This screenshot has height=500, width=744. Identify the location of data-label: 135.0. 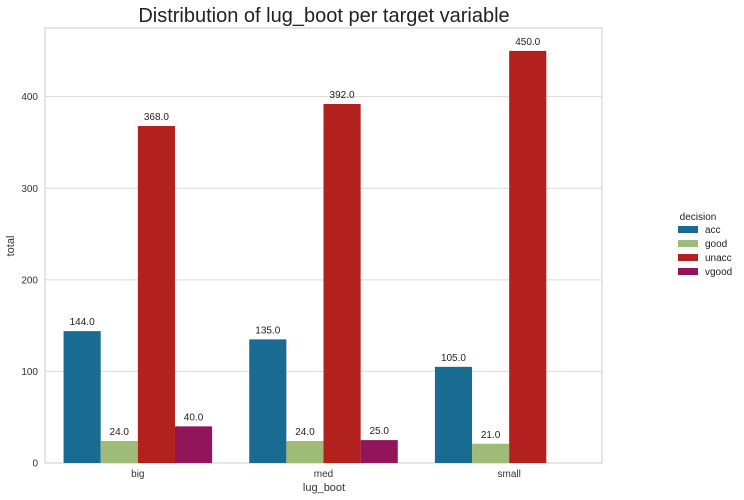
(267, 330).